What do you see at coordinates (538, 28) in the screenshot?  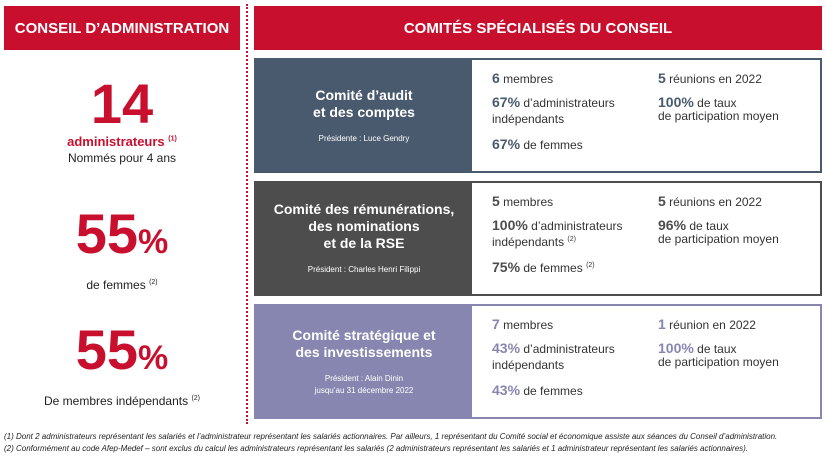 I see `comites-header: COMITÉS SPÉCIALISÉS DU CONSEIL` at bounding box center [538, 28].